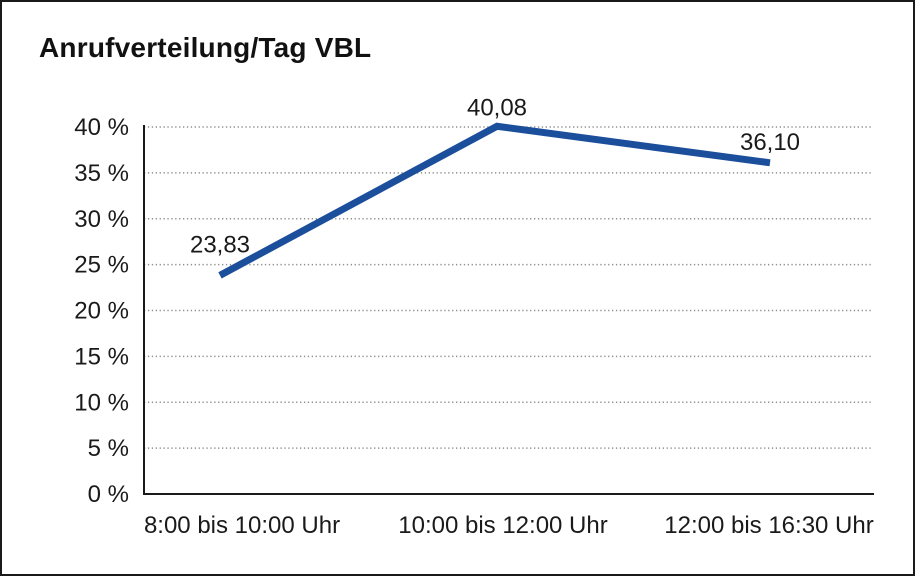  I want to click on data-label: 23,83, so click(220, 244).